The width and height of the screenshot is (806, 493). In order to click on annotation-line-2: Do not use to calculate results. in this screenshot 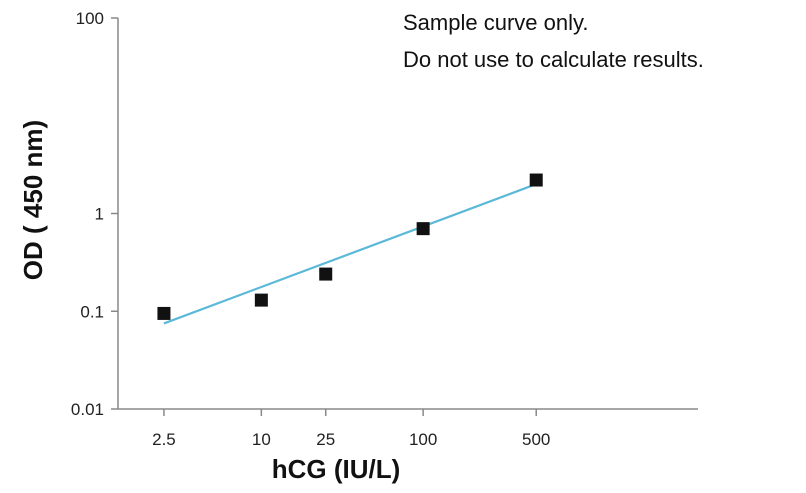, I will do `click(553, 59)`.